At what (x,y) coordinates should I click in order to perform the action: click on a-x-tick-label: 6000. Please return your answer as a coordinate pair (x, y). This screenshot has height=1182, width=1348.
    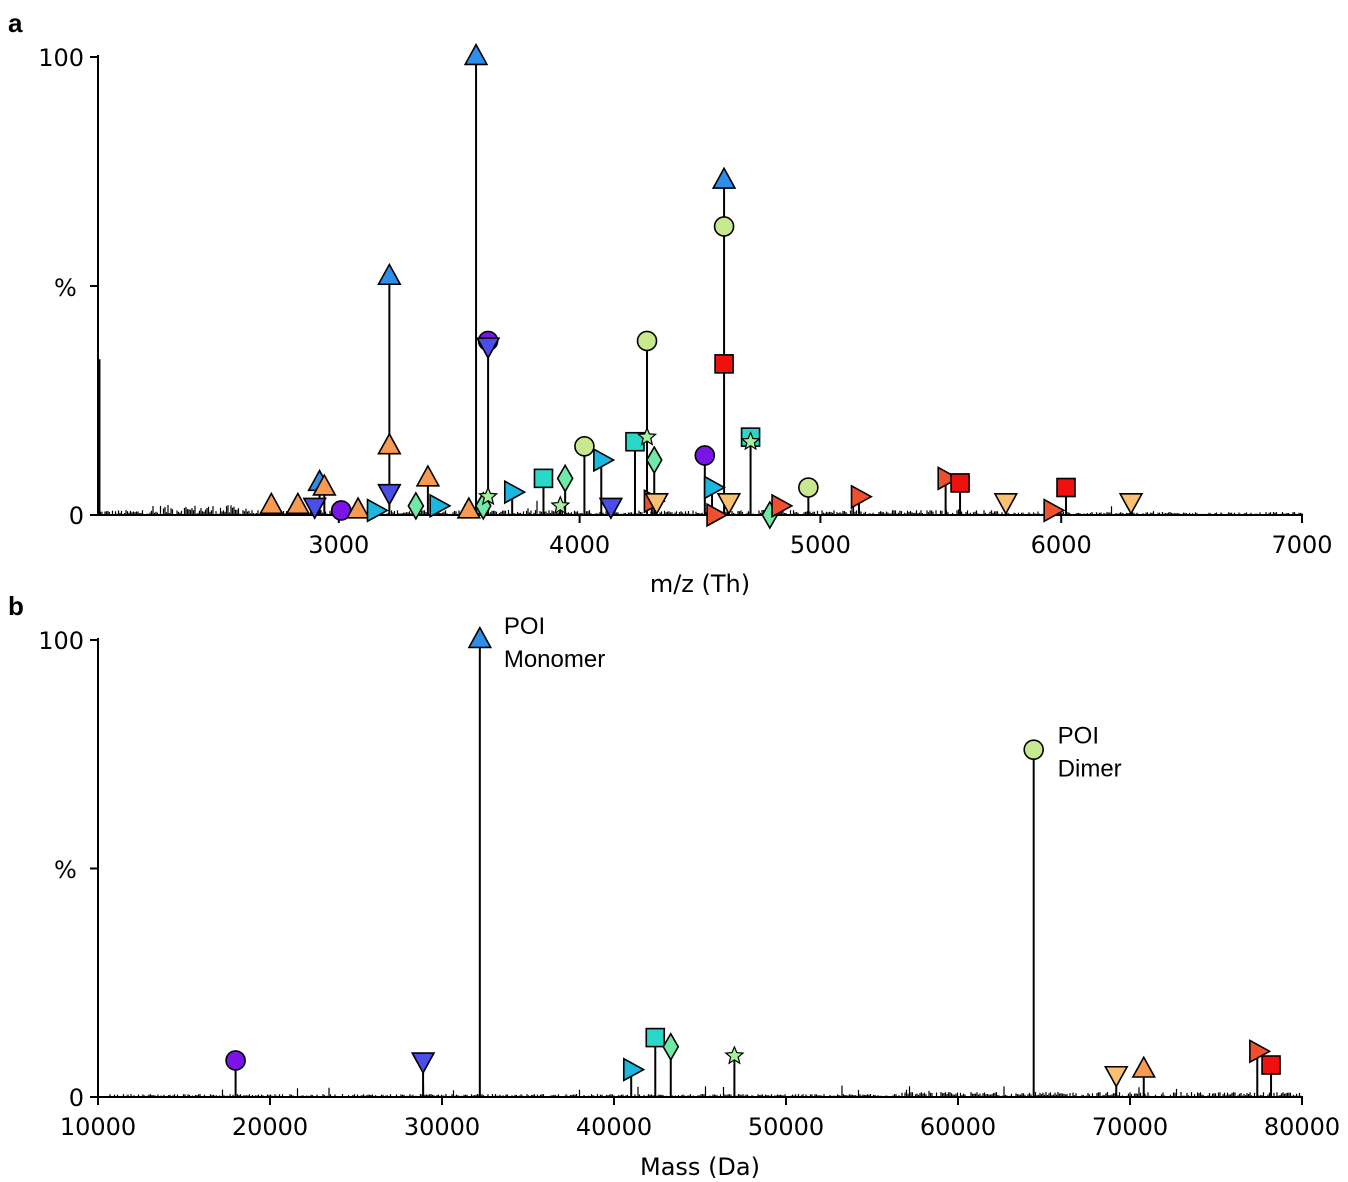
    Looking at the image, I should click on (1061, 545).